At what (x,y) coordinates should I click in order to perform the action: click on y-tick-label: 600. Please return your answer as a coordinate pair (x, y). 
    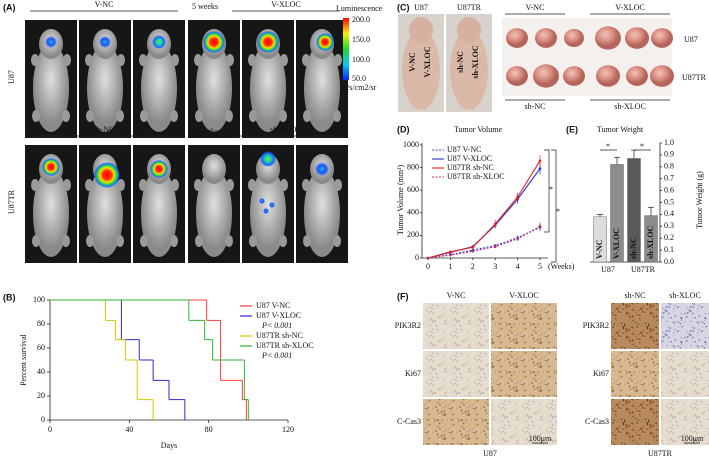
    Looking at the image, I should click on (413, 189).